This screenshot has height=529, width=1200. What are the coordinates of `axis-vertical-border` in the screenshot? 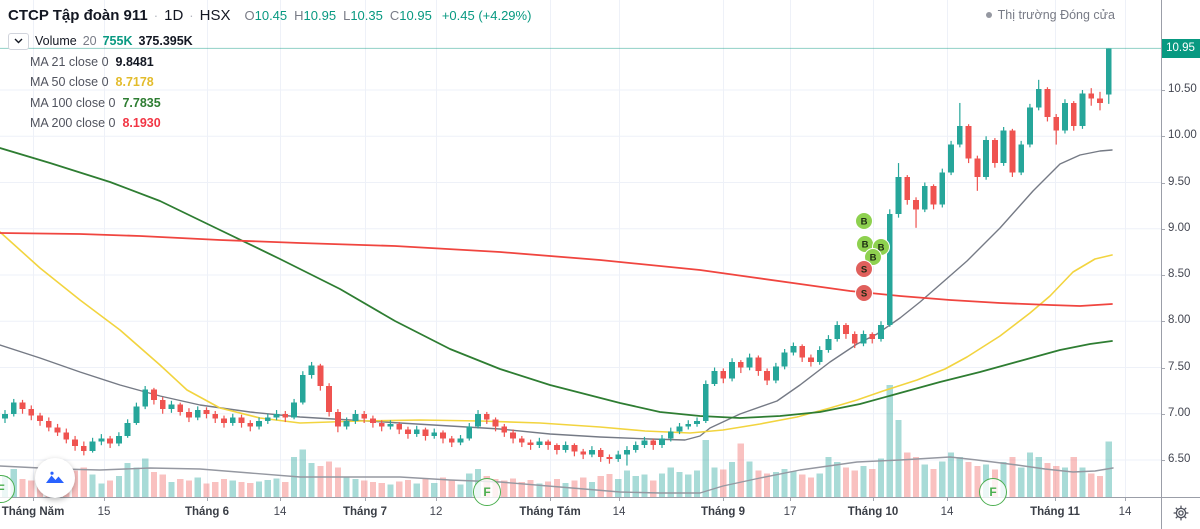 It's located at (1161, 264).